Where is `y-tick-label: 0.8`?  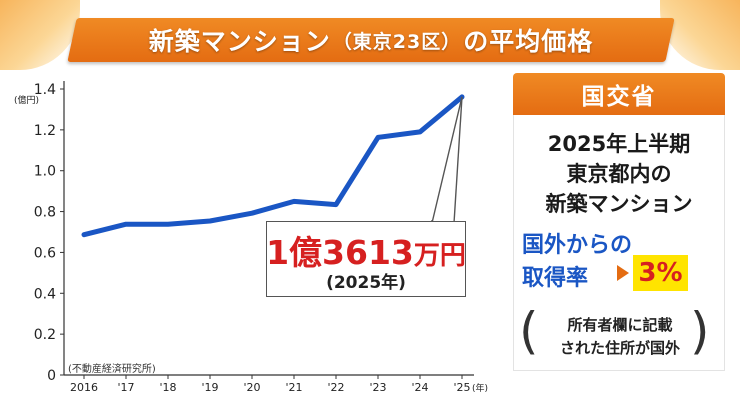 y-tick-label: 0.8 is located at coordinates (45, 213).